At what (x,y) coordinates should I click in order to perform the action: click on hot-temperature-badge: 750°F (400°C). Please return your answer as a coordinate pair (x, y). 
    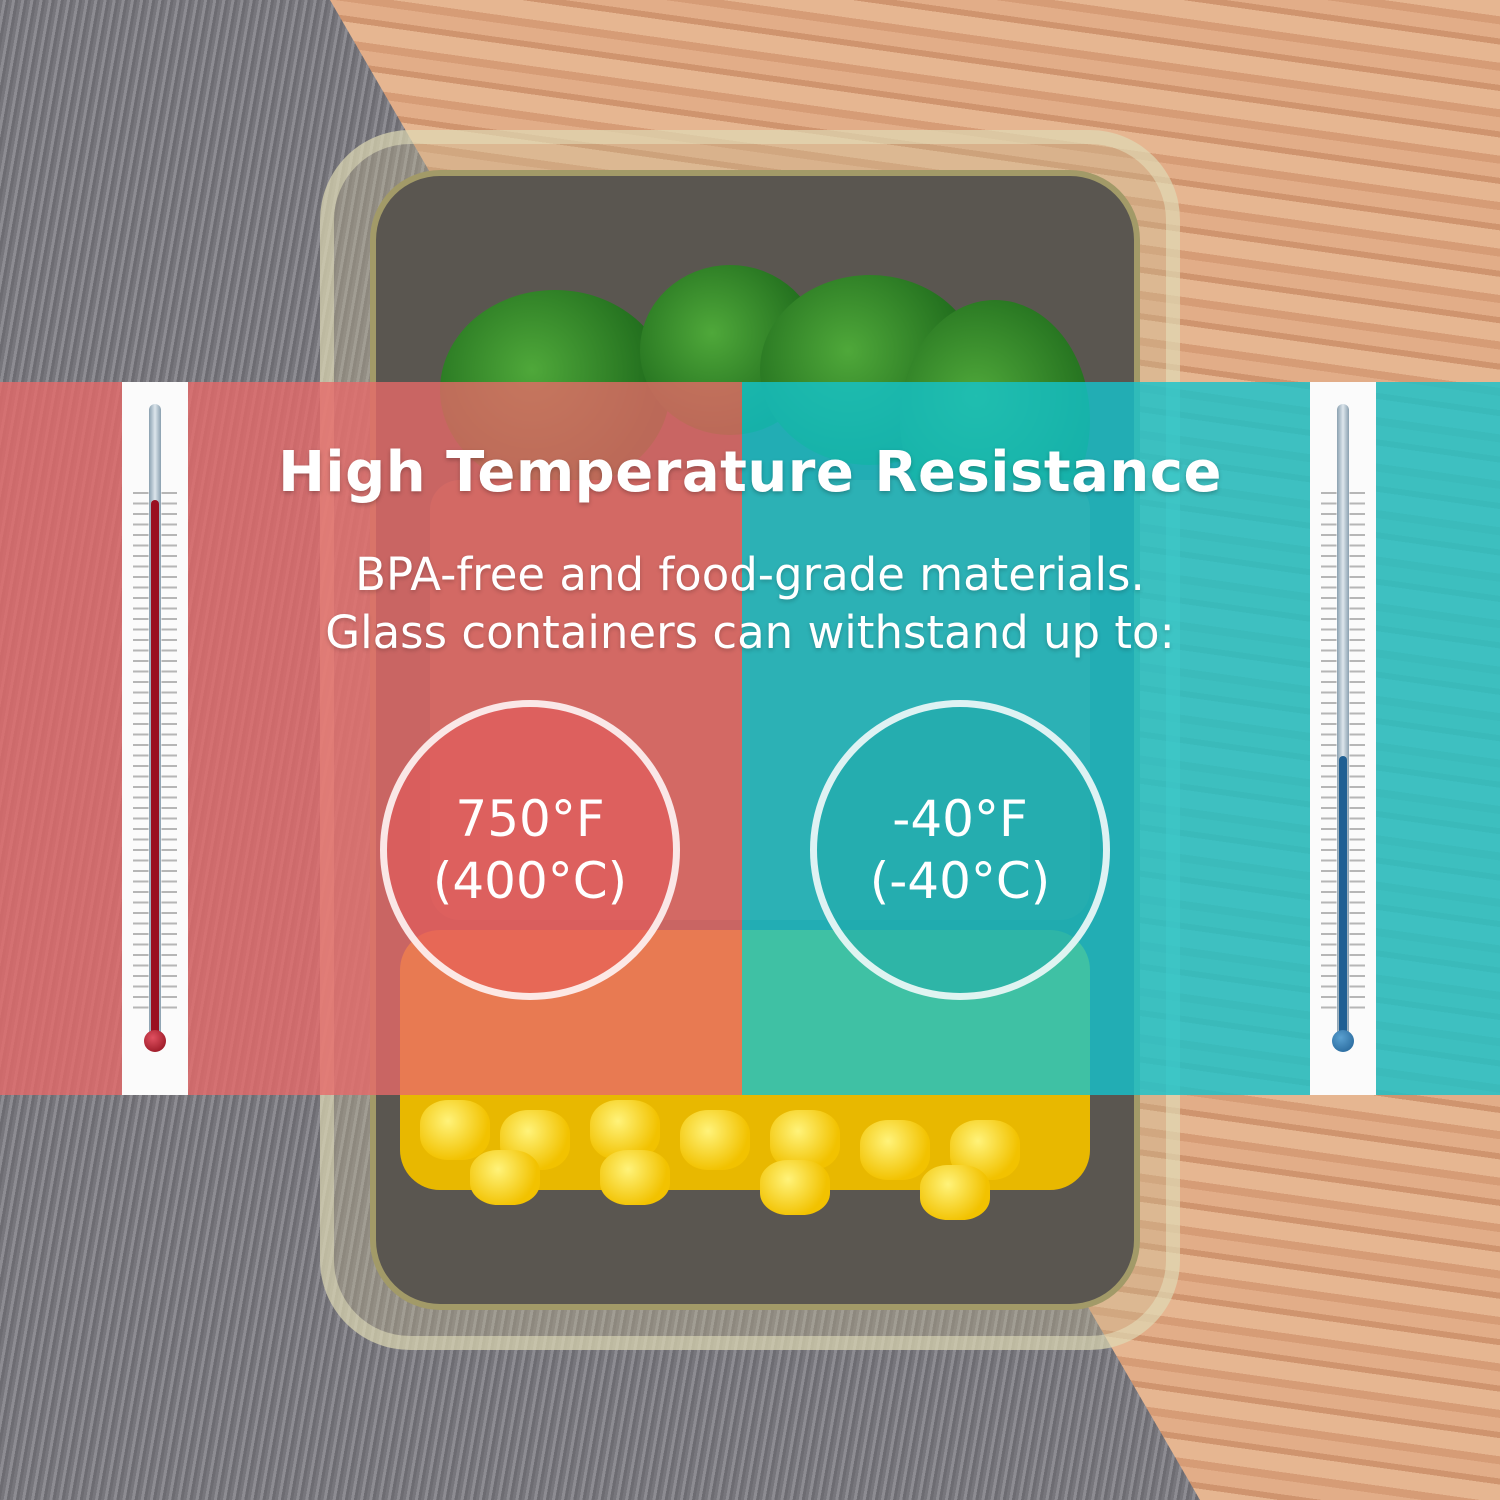
    Looking at the image, I should click on (530, 850).